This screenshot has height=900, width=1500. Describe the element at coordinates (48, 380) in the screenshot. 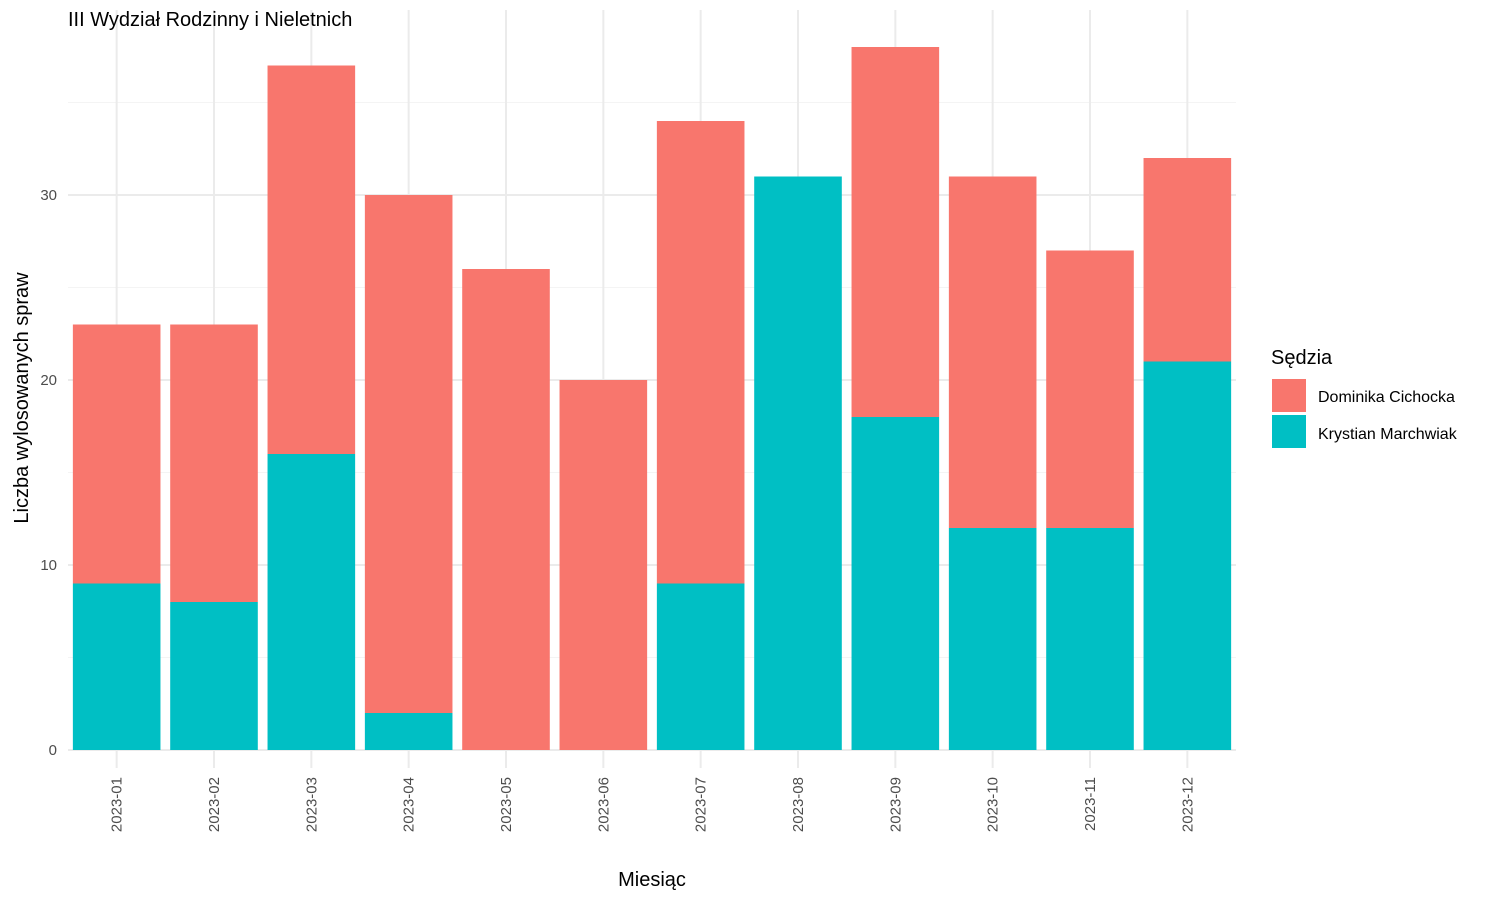

I see `y-tick-label: 20` at that location.